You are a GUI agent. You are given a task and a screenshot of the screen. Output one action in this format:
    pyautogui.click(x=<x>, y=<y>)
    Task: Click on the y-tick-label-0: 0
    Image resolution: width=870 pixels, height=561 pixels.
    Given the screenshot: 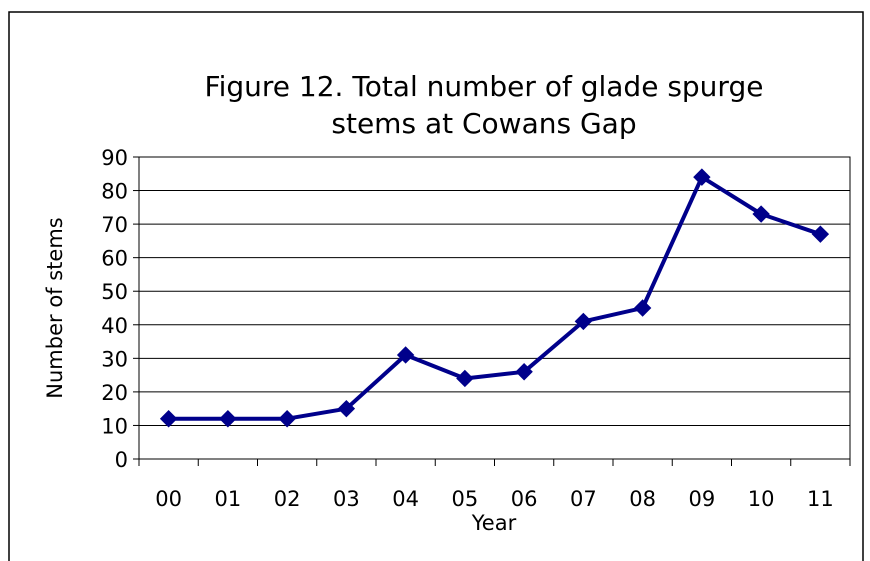 What is the action you would take?
    pyautogui.click(x=121, y=460)
    